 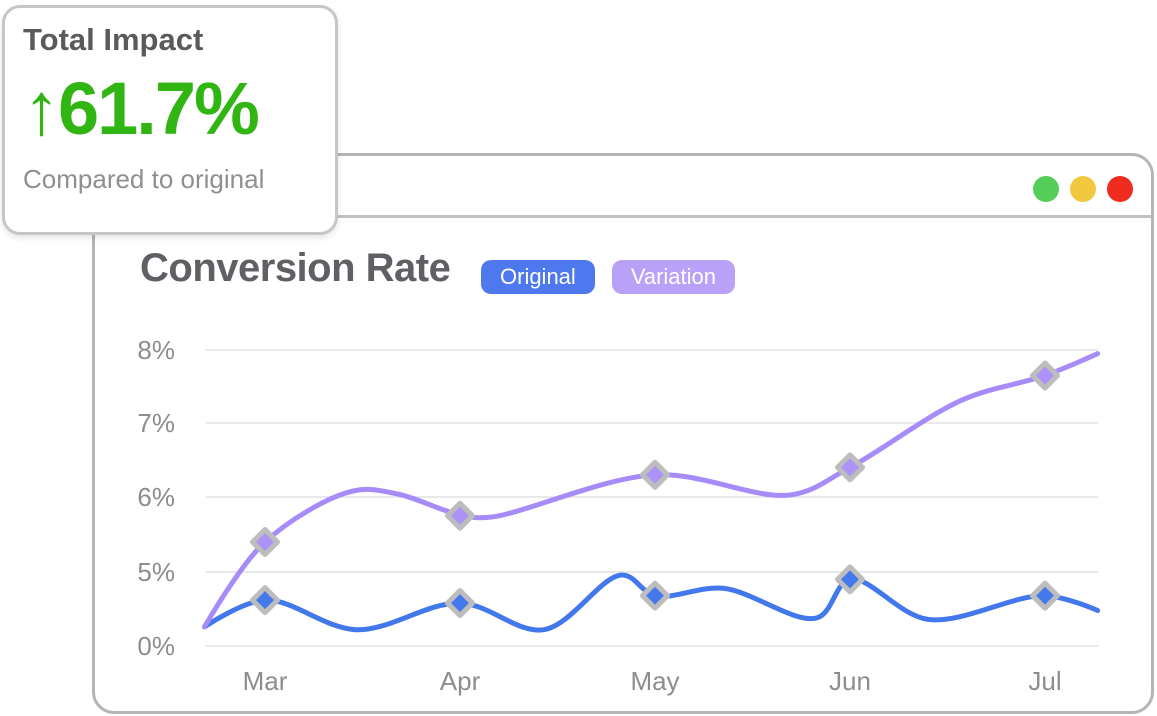 What do you see at coordinates (159, 108) in the screenshot?
I see `impact-percentage: 61.7%` at bounding box center [159, 108].